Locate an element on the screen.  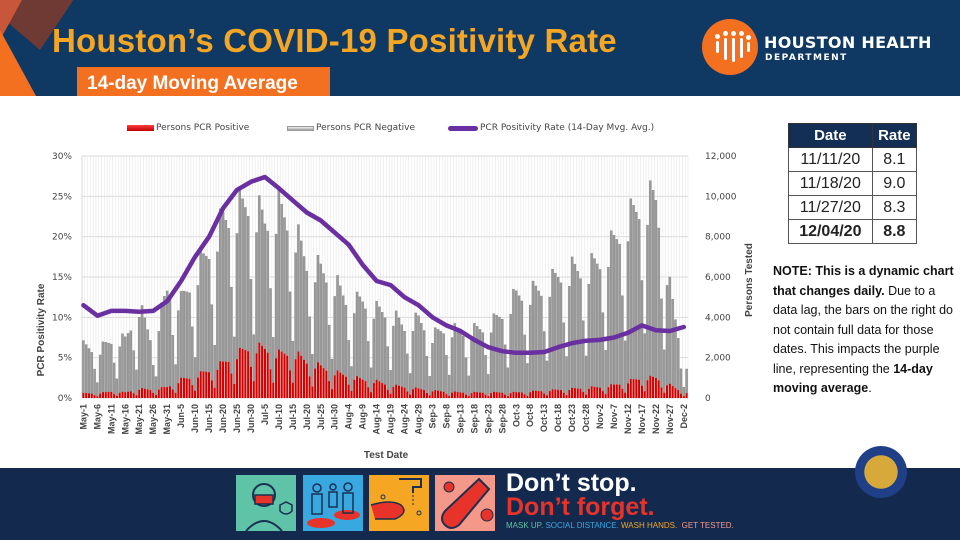
x-tick-label: Nov-27 is located at coordinates (670, 419).